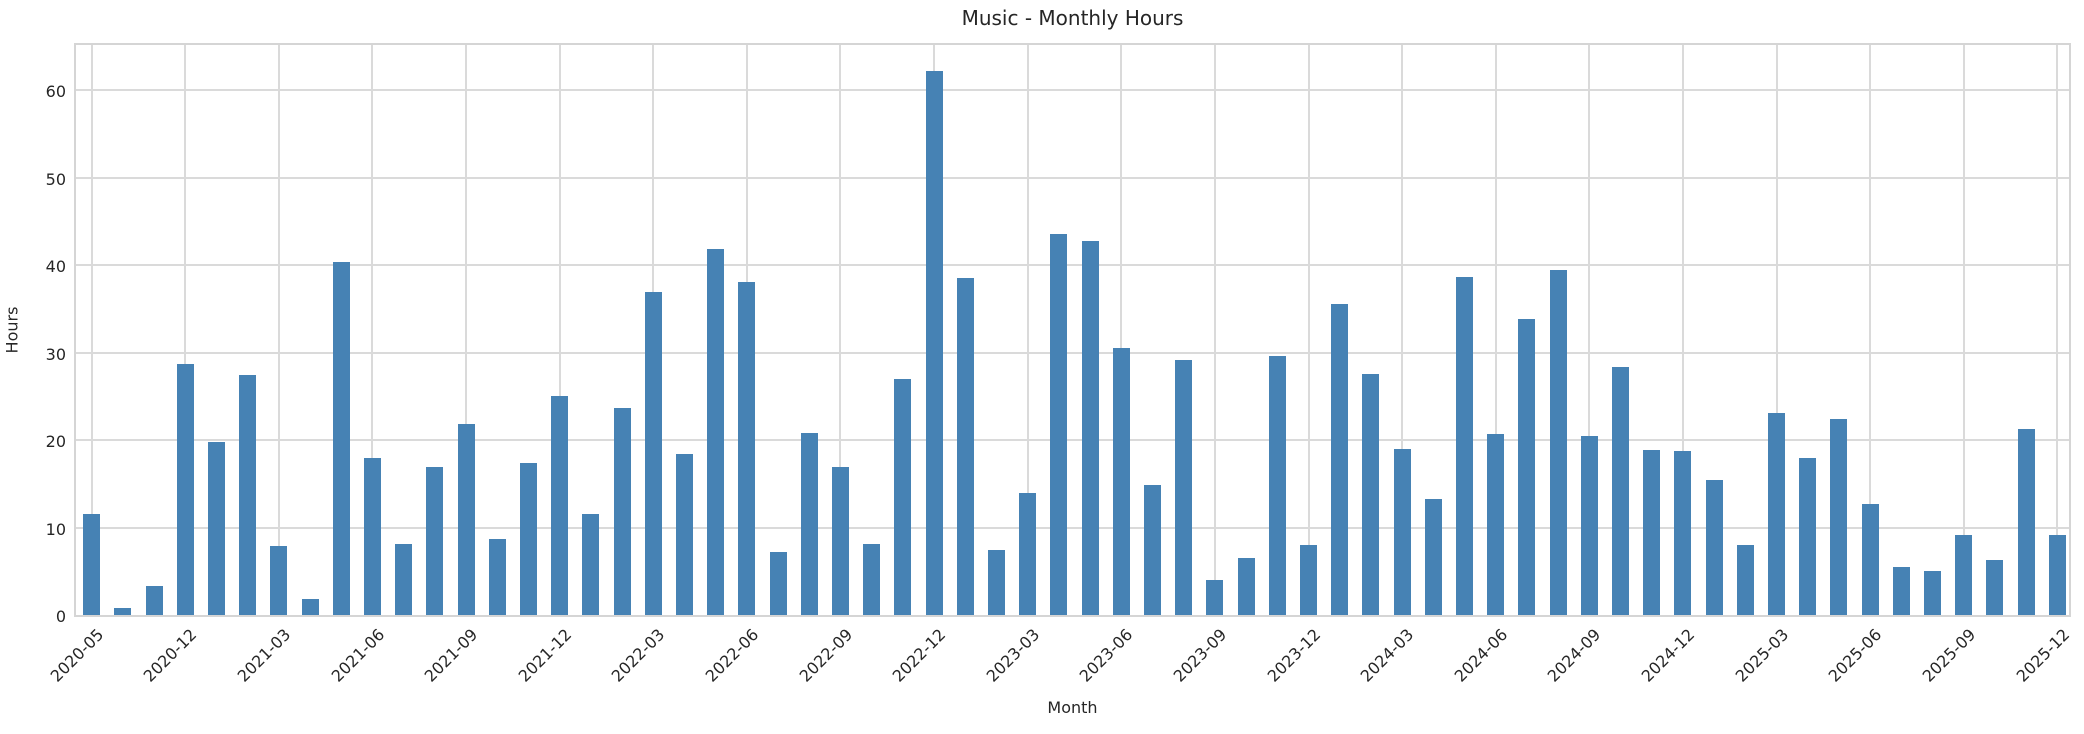 Image resolution: width=2084 pixels, height=734 pixels. What do you see at coordinates (55, 266) in the screenshot?
I see `y-tick-label: 40` at bounding box center [55, 266].